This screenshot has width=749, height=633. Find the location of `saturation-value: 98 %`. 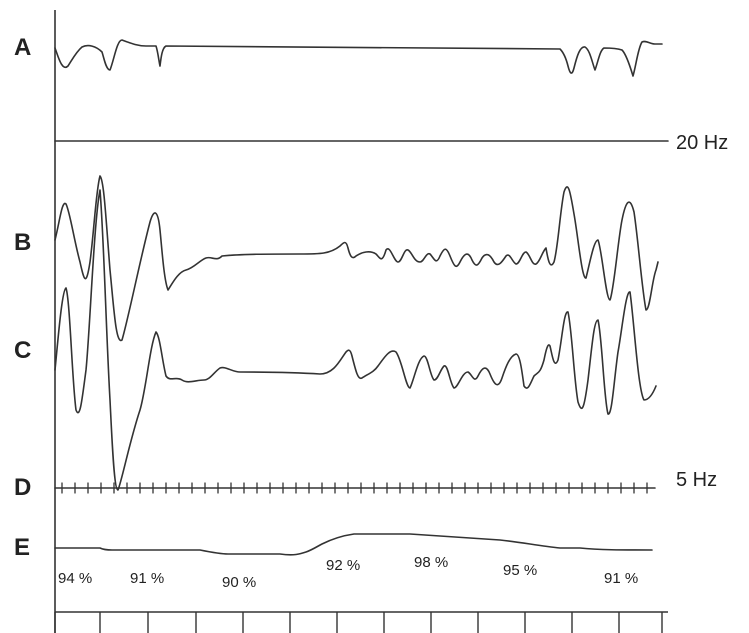

saturation-value: 98 % is located at coordinates (431, 562).